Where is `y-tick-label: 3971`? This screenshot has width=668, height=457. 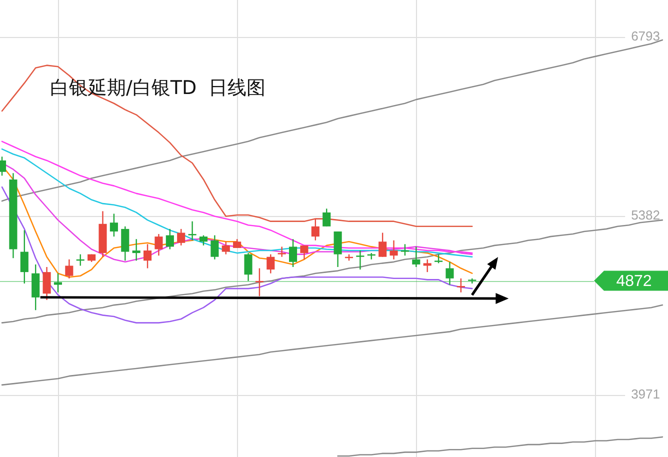
y-tick-label: 3971 is located at coordinates (645, 394).